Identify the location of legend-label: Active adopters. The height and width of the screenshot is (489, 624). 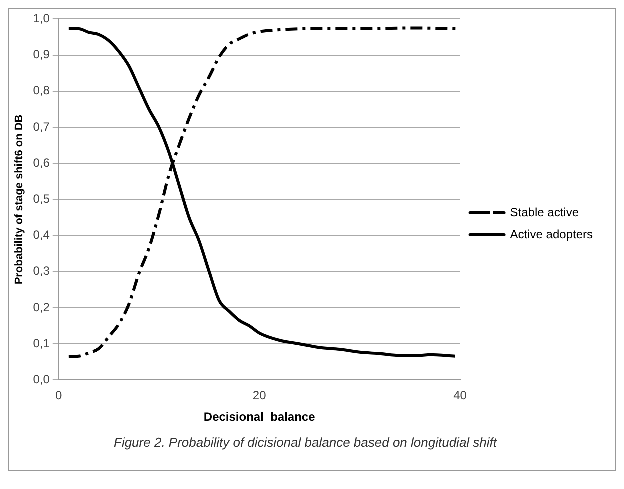
(552, 234).